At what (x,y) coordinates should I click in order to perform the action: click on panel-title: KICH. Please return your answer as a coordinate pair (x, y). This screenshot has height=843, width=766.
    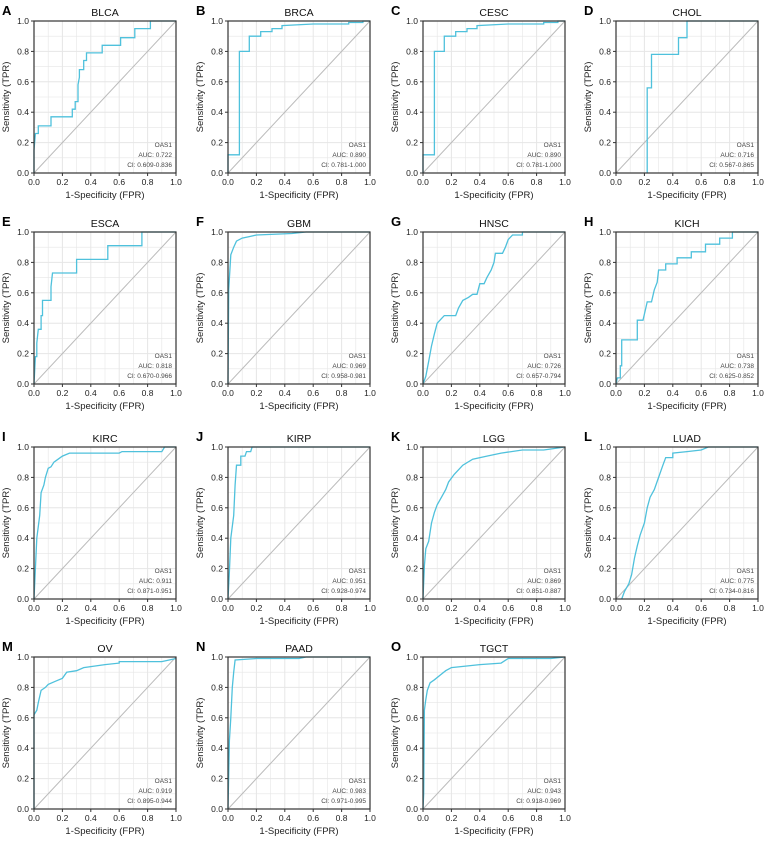
    Looking at the image, I should click on (686, 224).